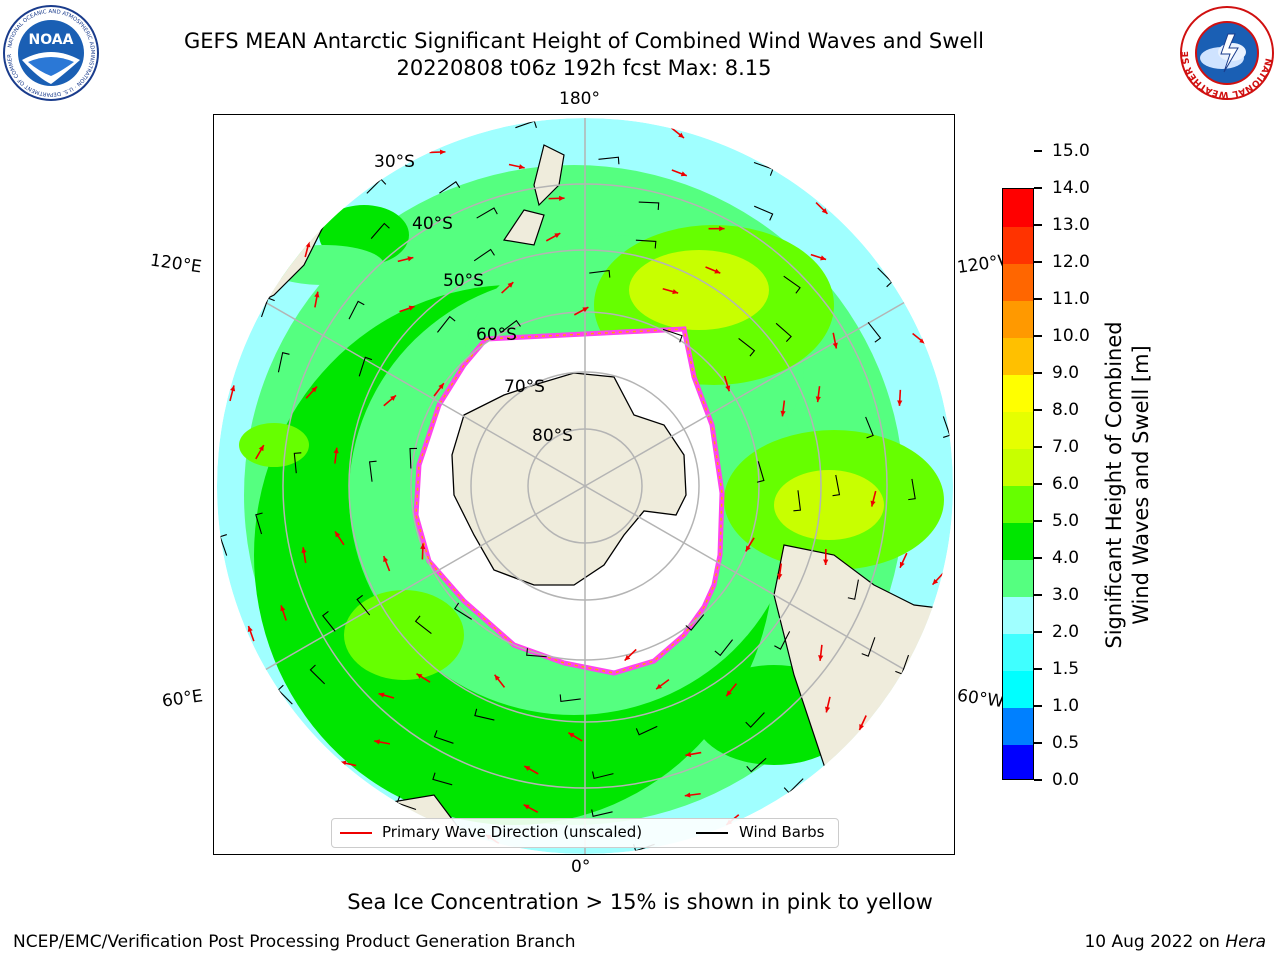 The image size is (1280, 960). Describe the element at coordinates (394, 162) in the screenshot. I see `latitude-label-30s: 30°S` at that location.